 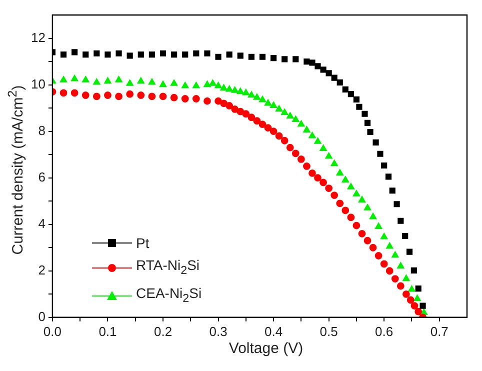 I want to click on x-tick-label: 0.6, so click(x=384, y=331).